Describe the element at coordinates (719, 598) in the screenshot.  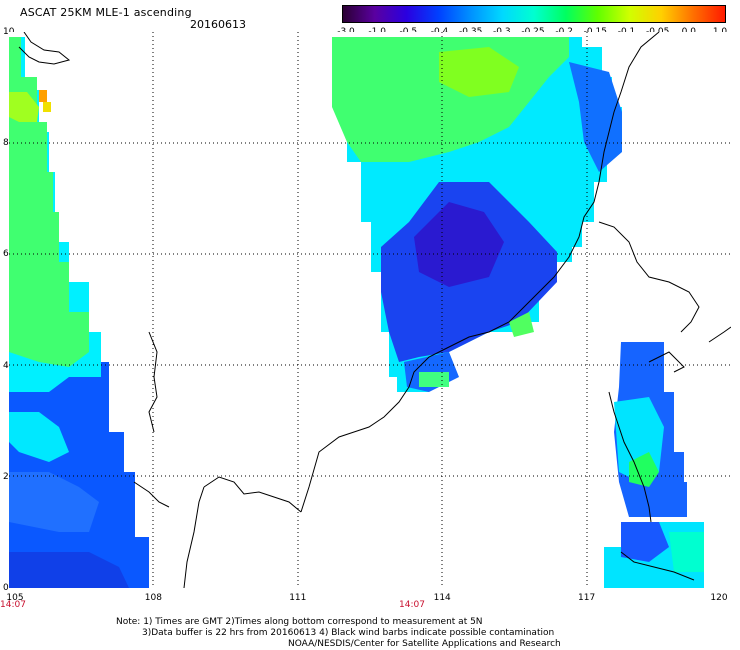
I see `longitude-label: 120` at that location.